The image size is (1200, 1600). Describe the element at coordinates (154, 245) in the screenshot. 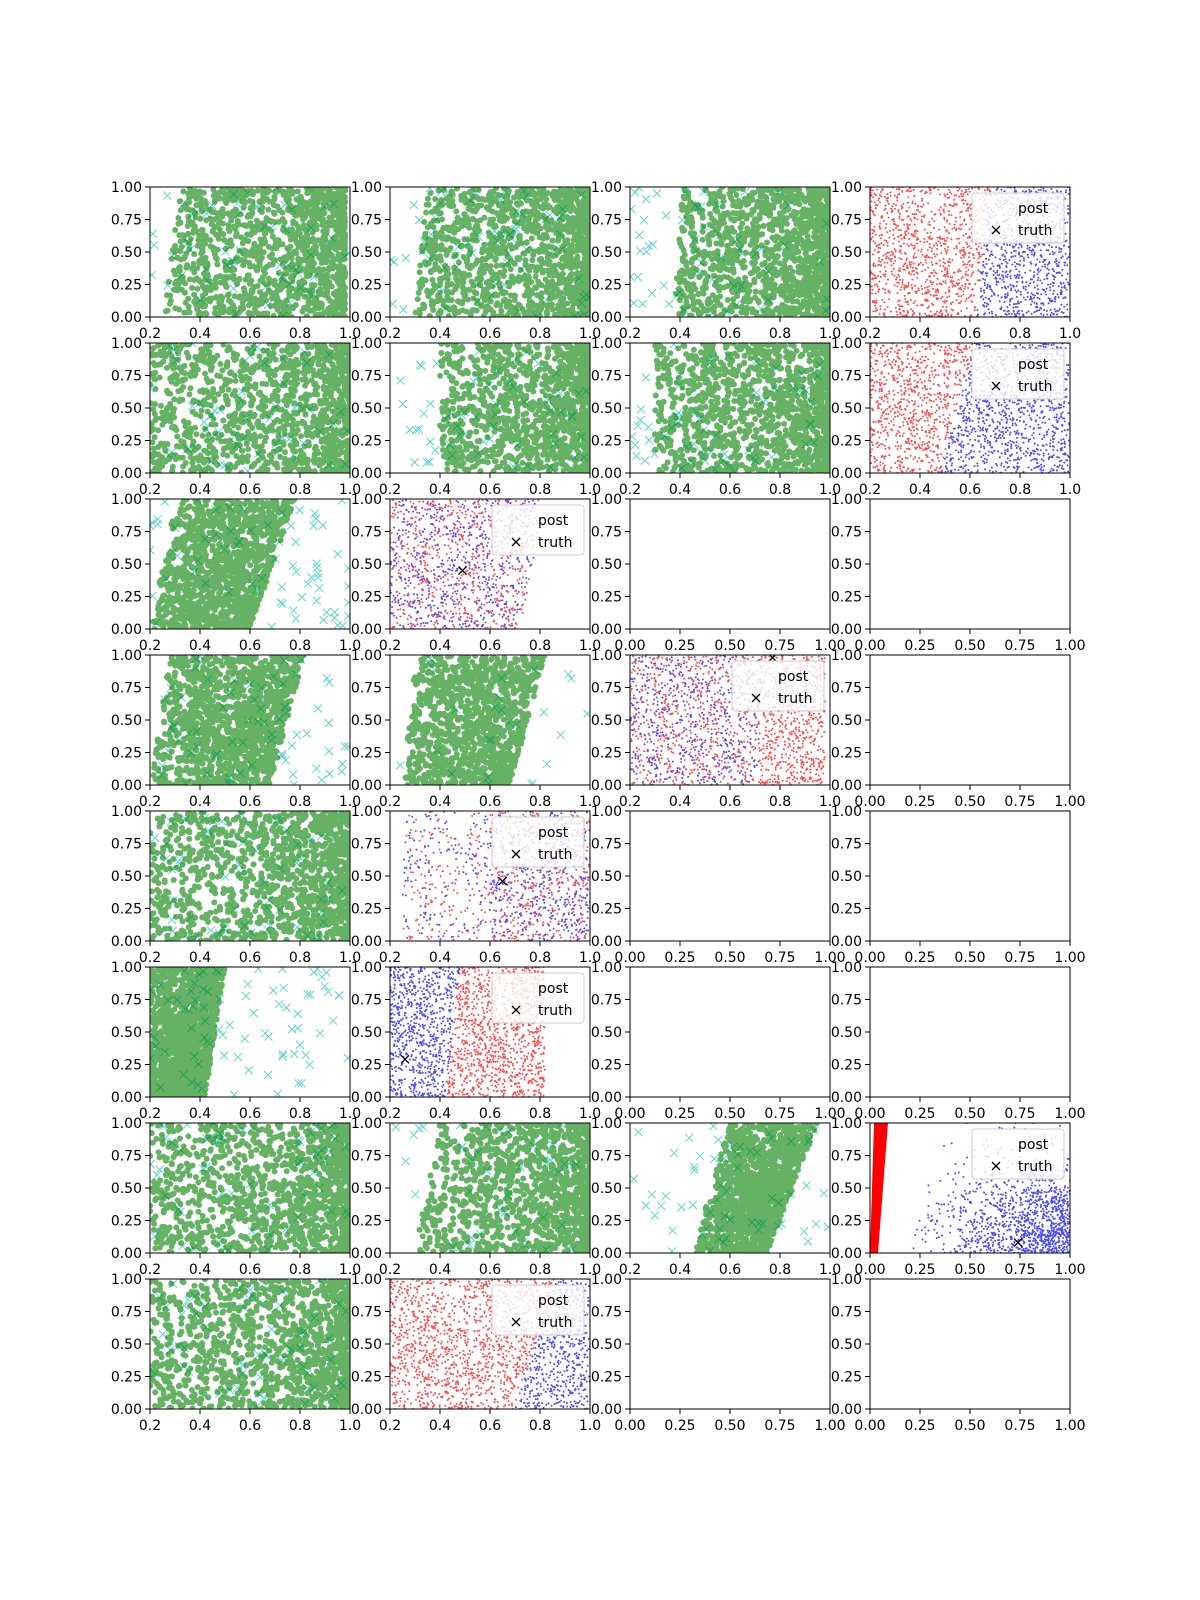

I see `cyan-cross-point` at that location.